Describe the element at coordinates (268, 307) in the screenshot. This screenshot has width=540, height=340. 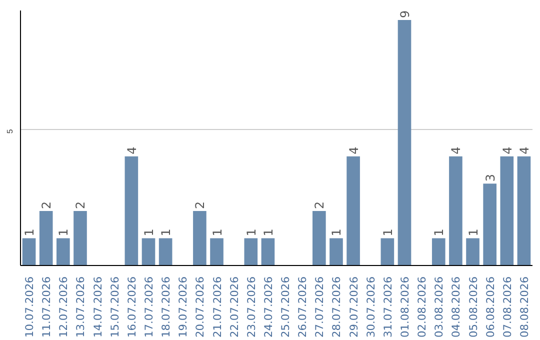
I see `x-tick-label: 24.07.2026` at that location.